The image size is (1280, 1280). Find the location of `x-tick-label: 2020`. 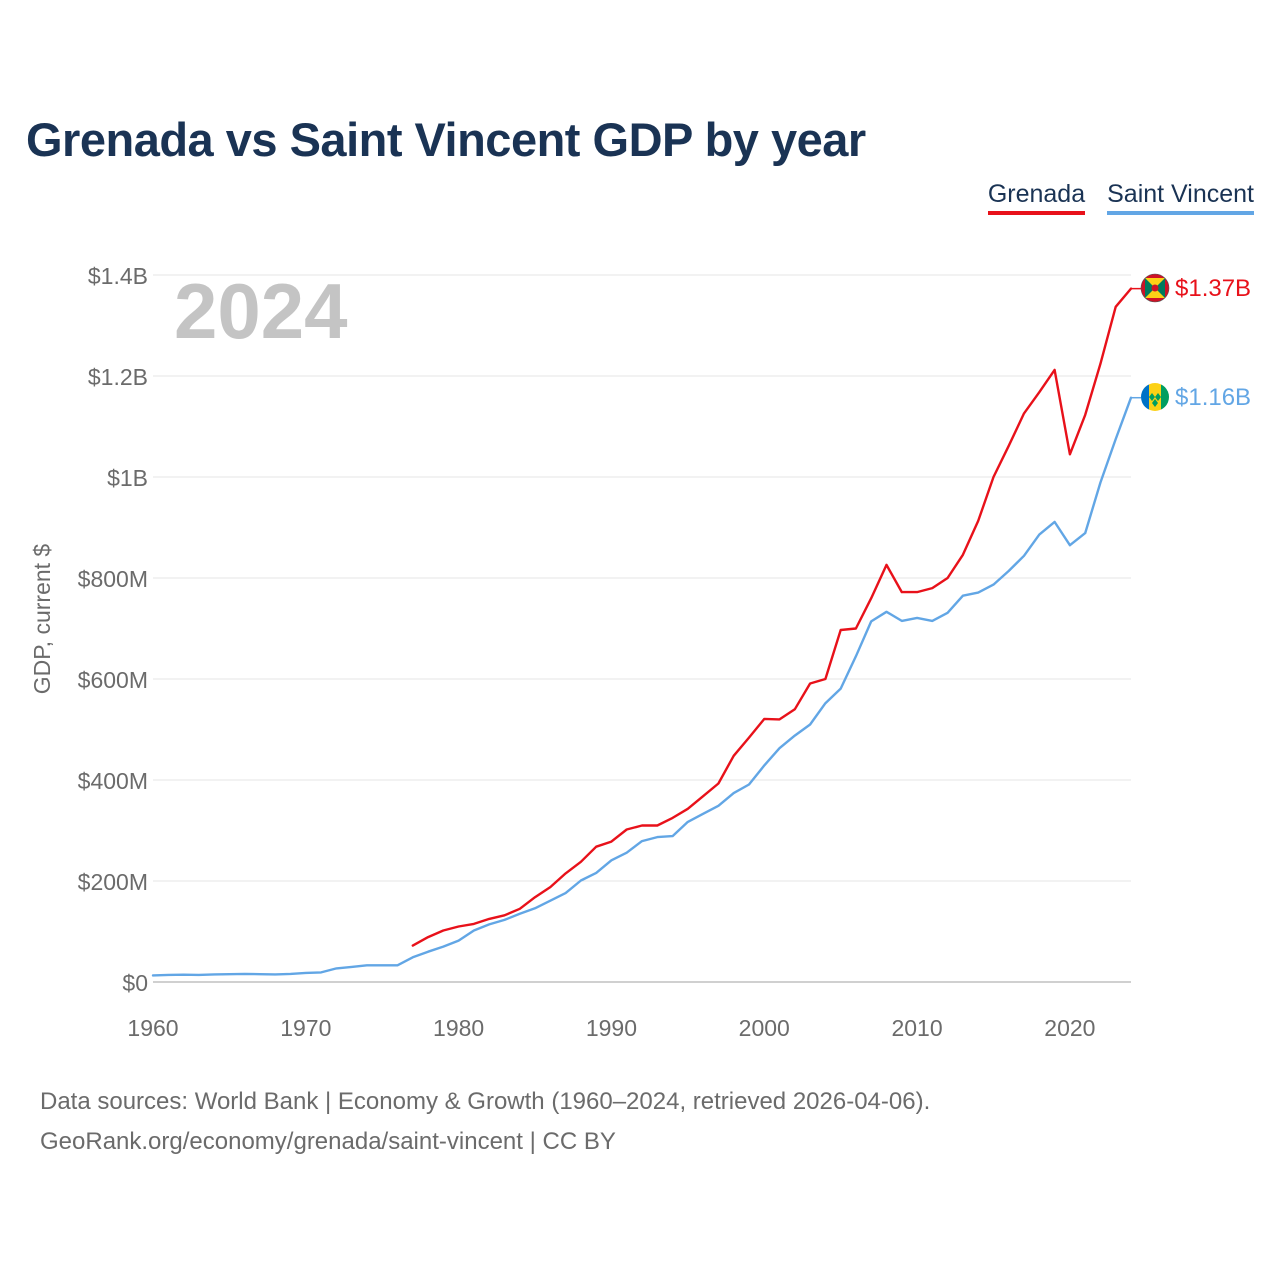

x-tick-label: 2020 is located at coordinates (1069, 1028).